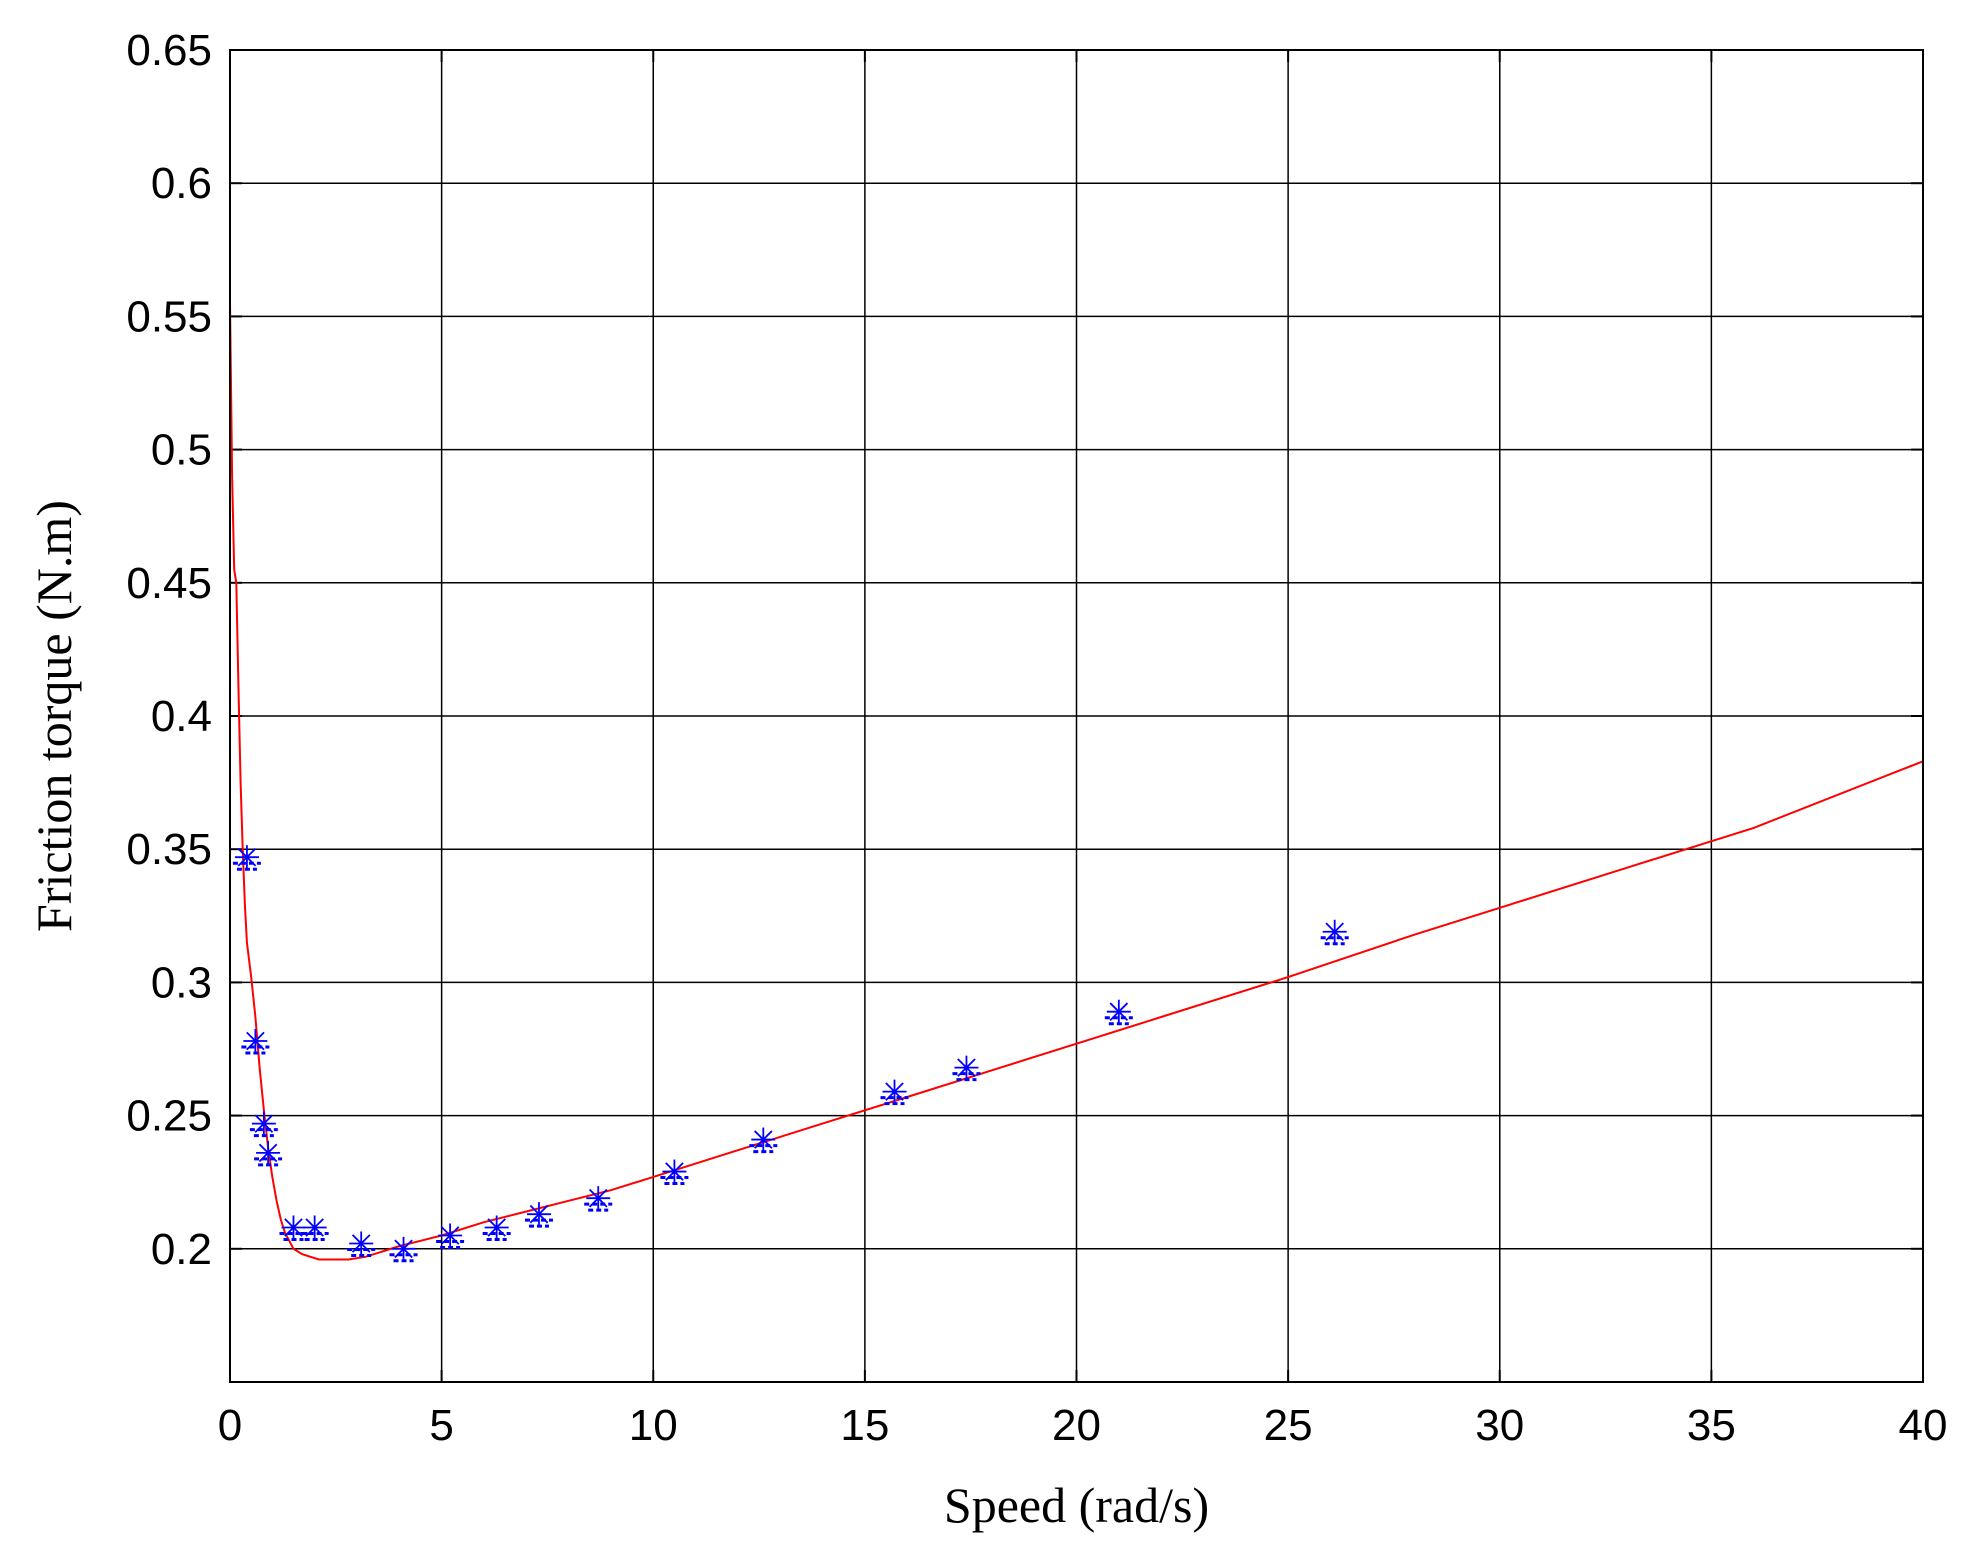 This screenshot has height=1560, width=1973. What do you see at coordinates (230, 1425) in the screenshot?
I see `x-tick-label: 0` at bounding box center [230, 1425].